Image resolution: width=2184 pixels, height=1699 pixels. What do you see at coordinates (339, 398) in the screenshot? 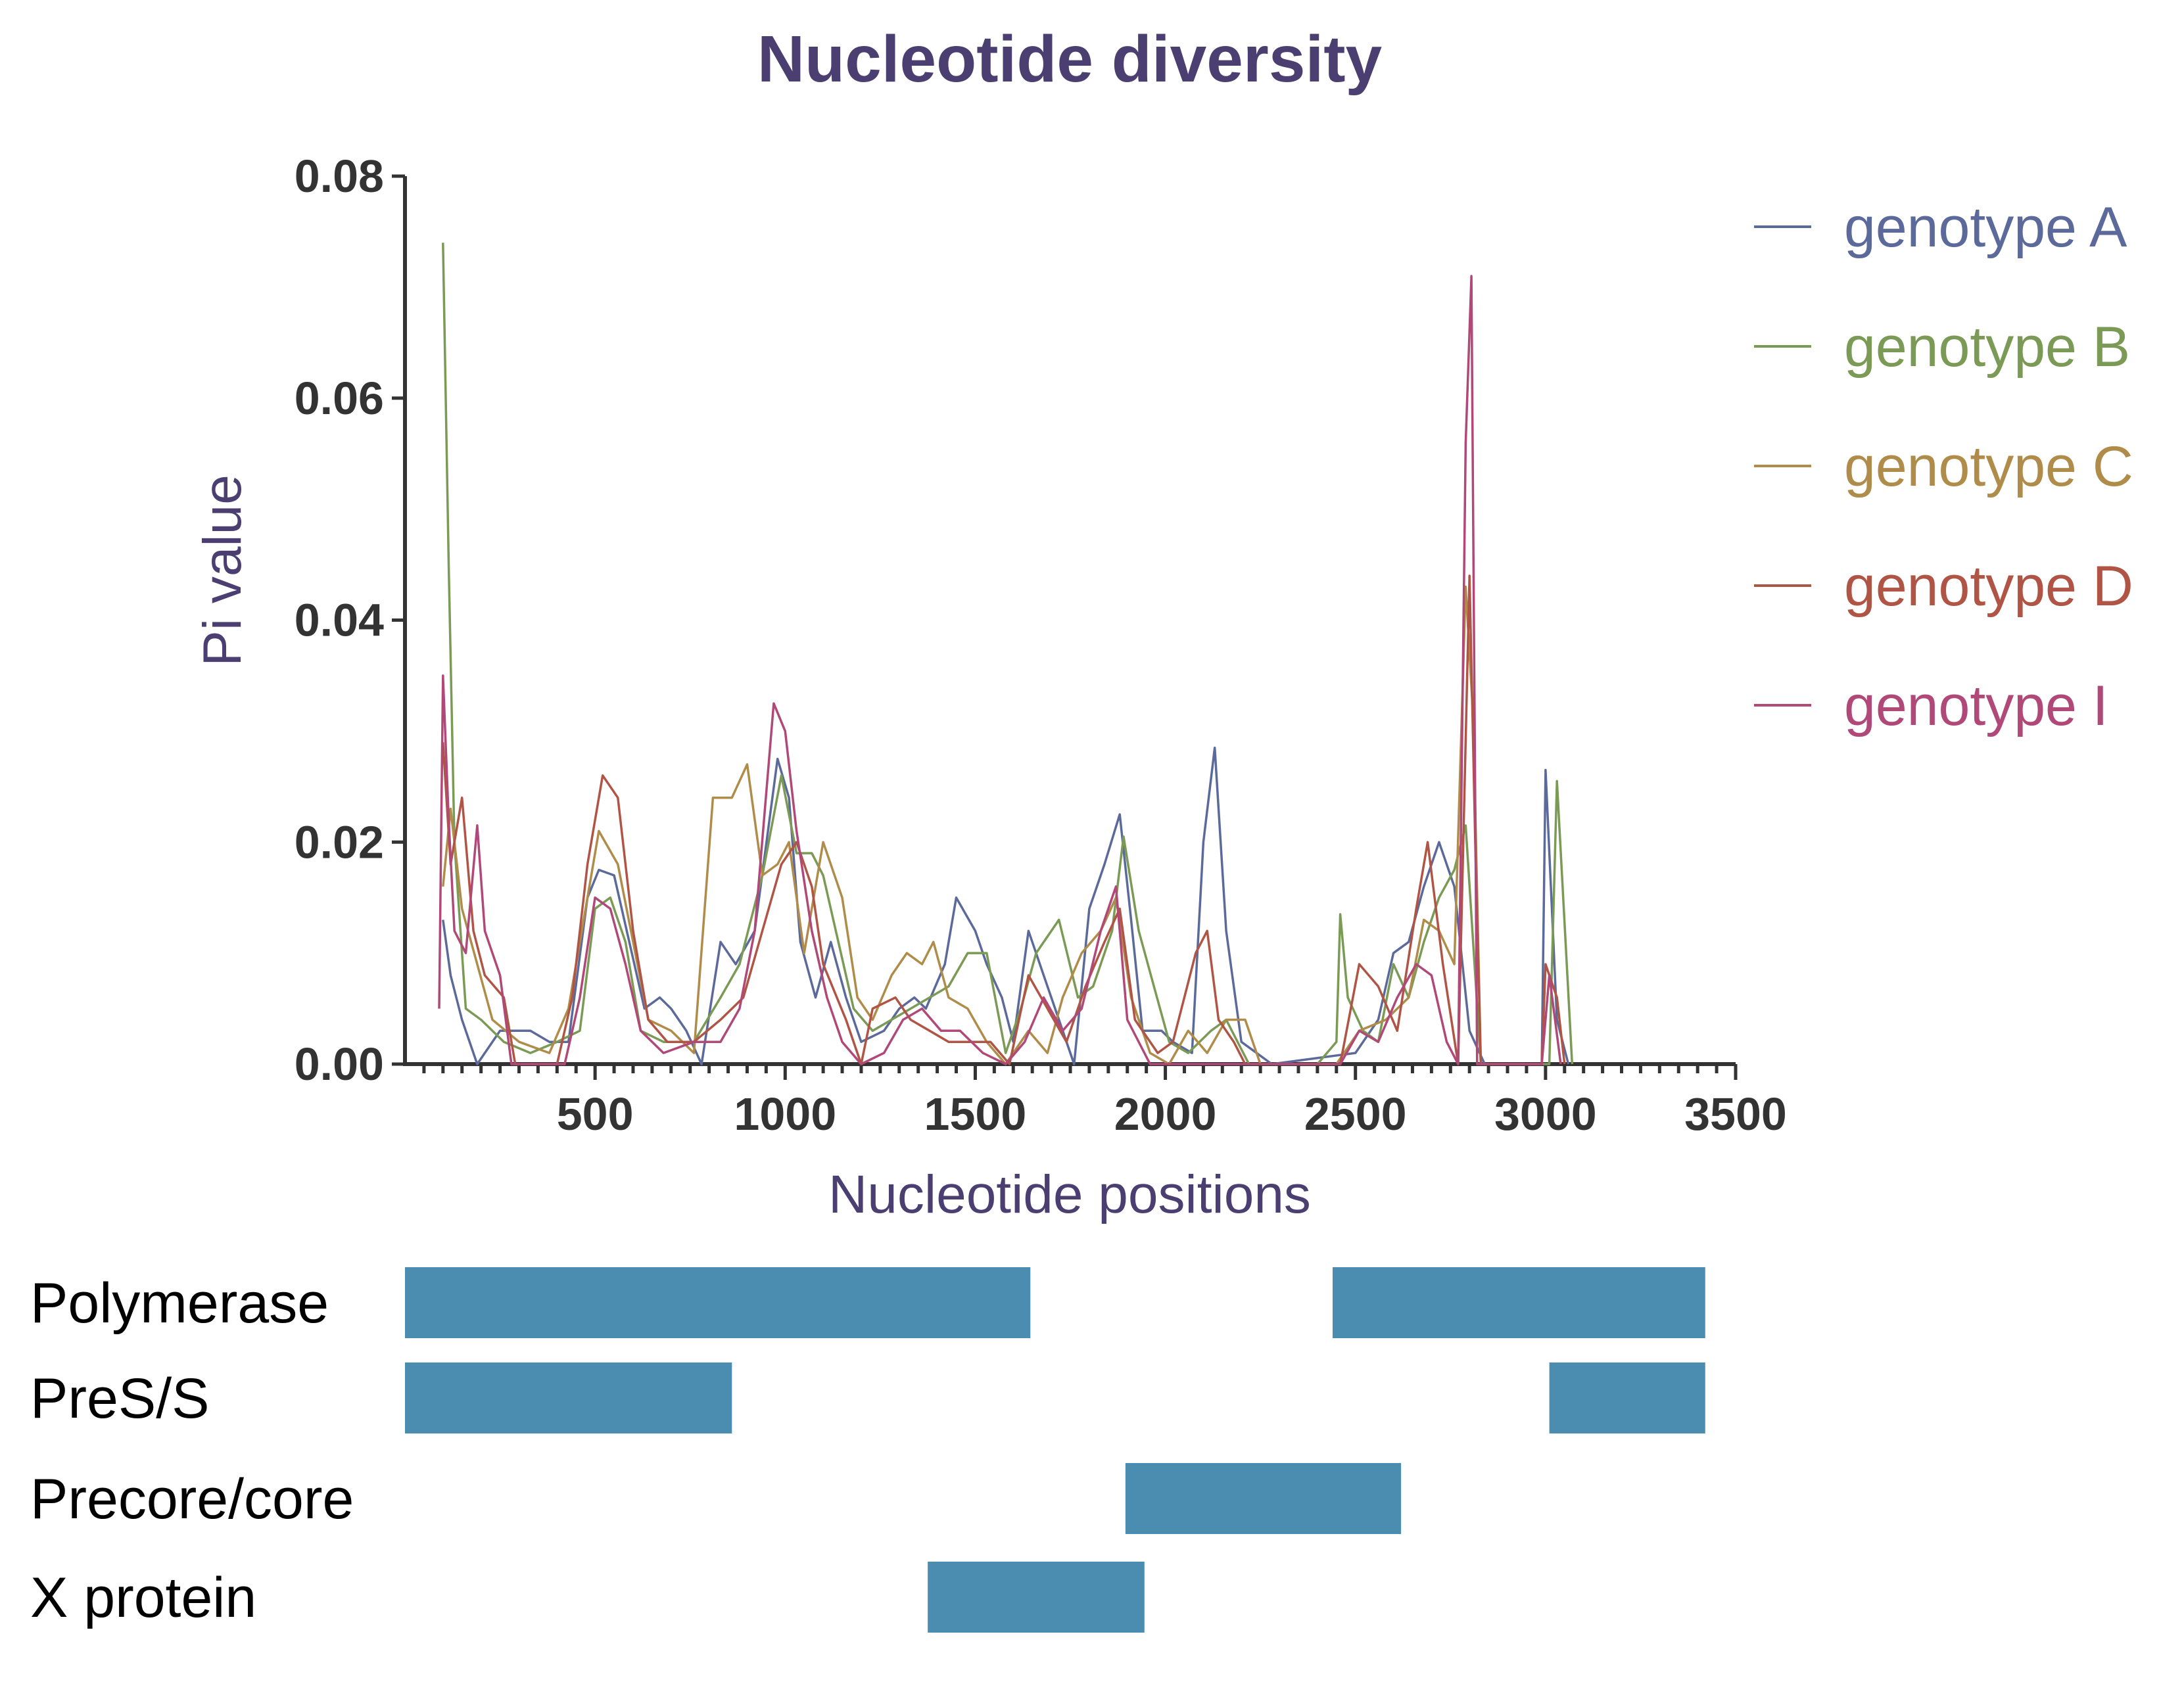
I see `y-tick-label: 0.06` at bounding box center [339, 398].